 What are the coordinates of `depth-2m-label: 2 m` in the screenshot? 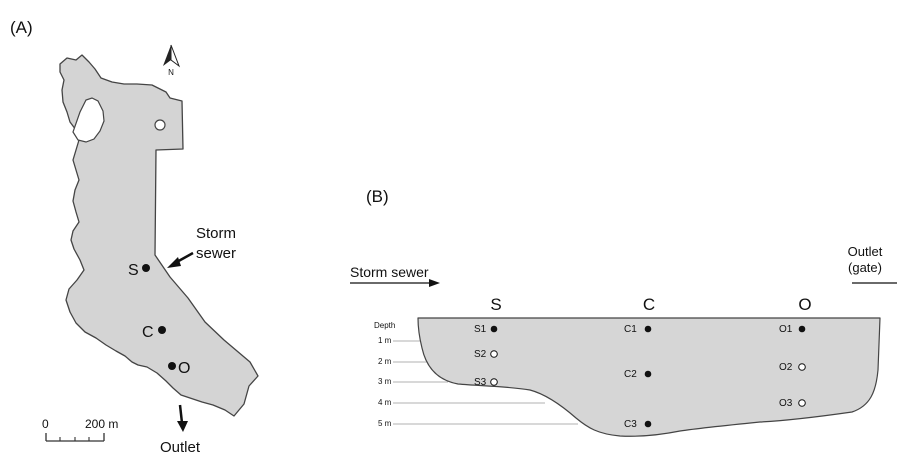 It's located at (385, 361).